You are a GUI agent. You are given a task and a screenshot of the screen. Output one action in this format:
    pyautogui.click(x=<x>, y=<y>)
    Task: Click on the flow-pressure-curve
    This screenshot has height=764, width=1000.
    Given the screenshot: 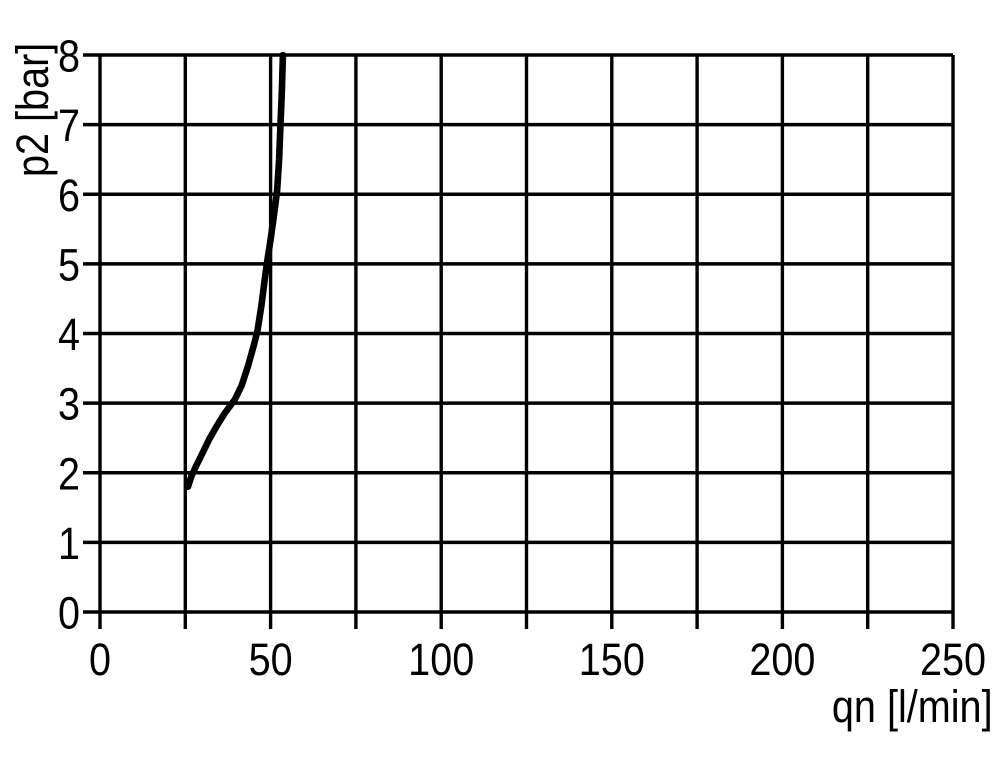 What is the action you would take?
    pyautogui.click(x=235, y=271)
    